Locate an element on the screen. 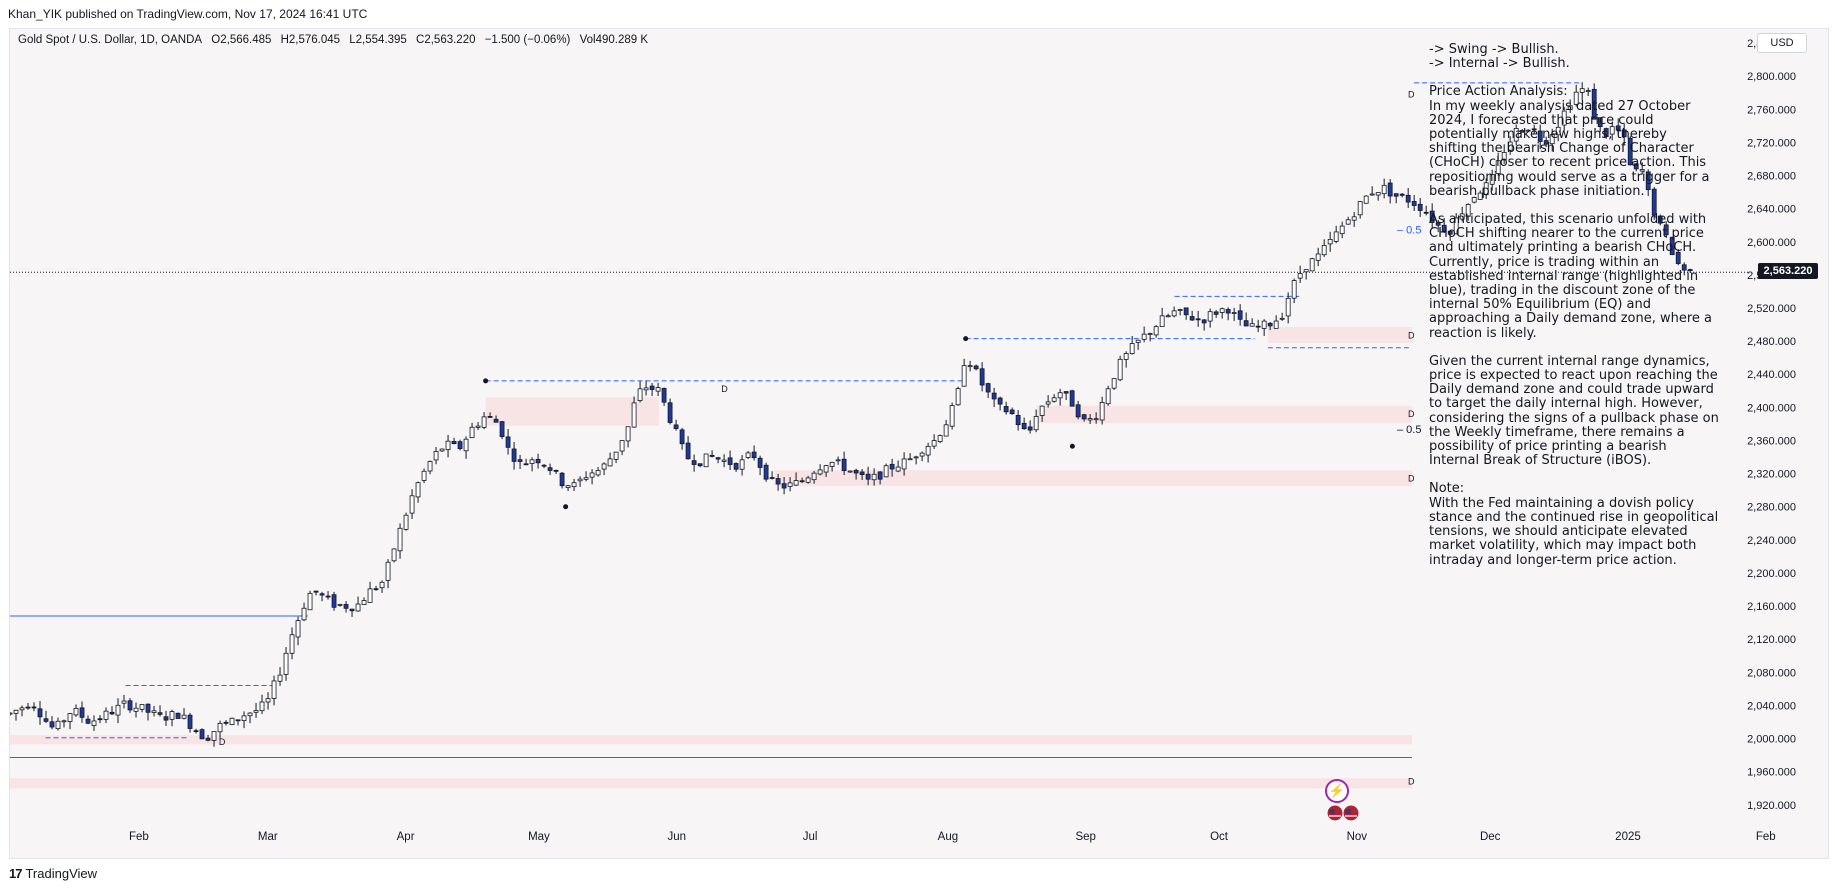 The image size is (1835, 891). y-tick-label: 2,640.000 is located at coordinates (1771, 210).